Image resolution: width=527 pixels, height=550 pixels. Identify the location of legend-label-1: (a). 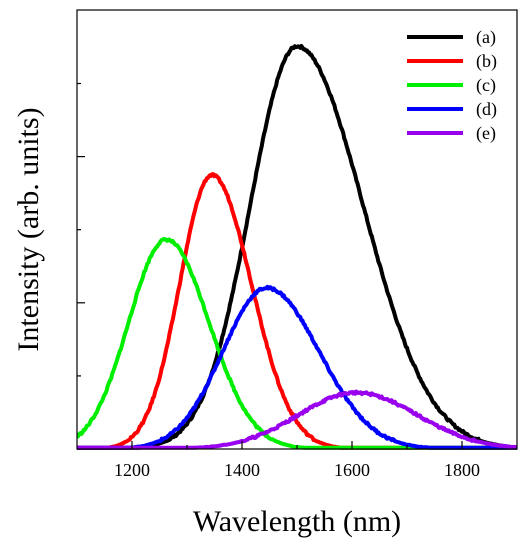
(486, 37).